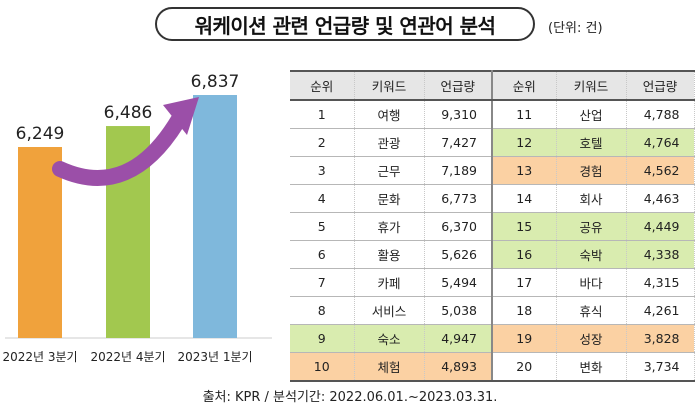 The image size is (700, 414). What do you see at coordinates (322, 170) in the screenshot?
I see `rank-cell: 3` at bounding box center [322, 170].